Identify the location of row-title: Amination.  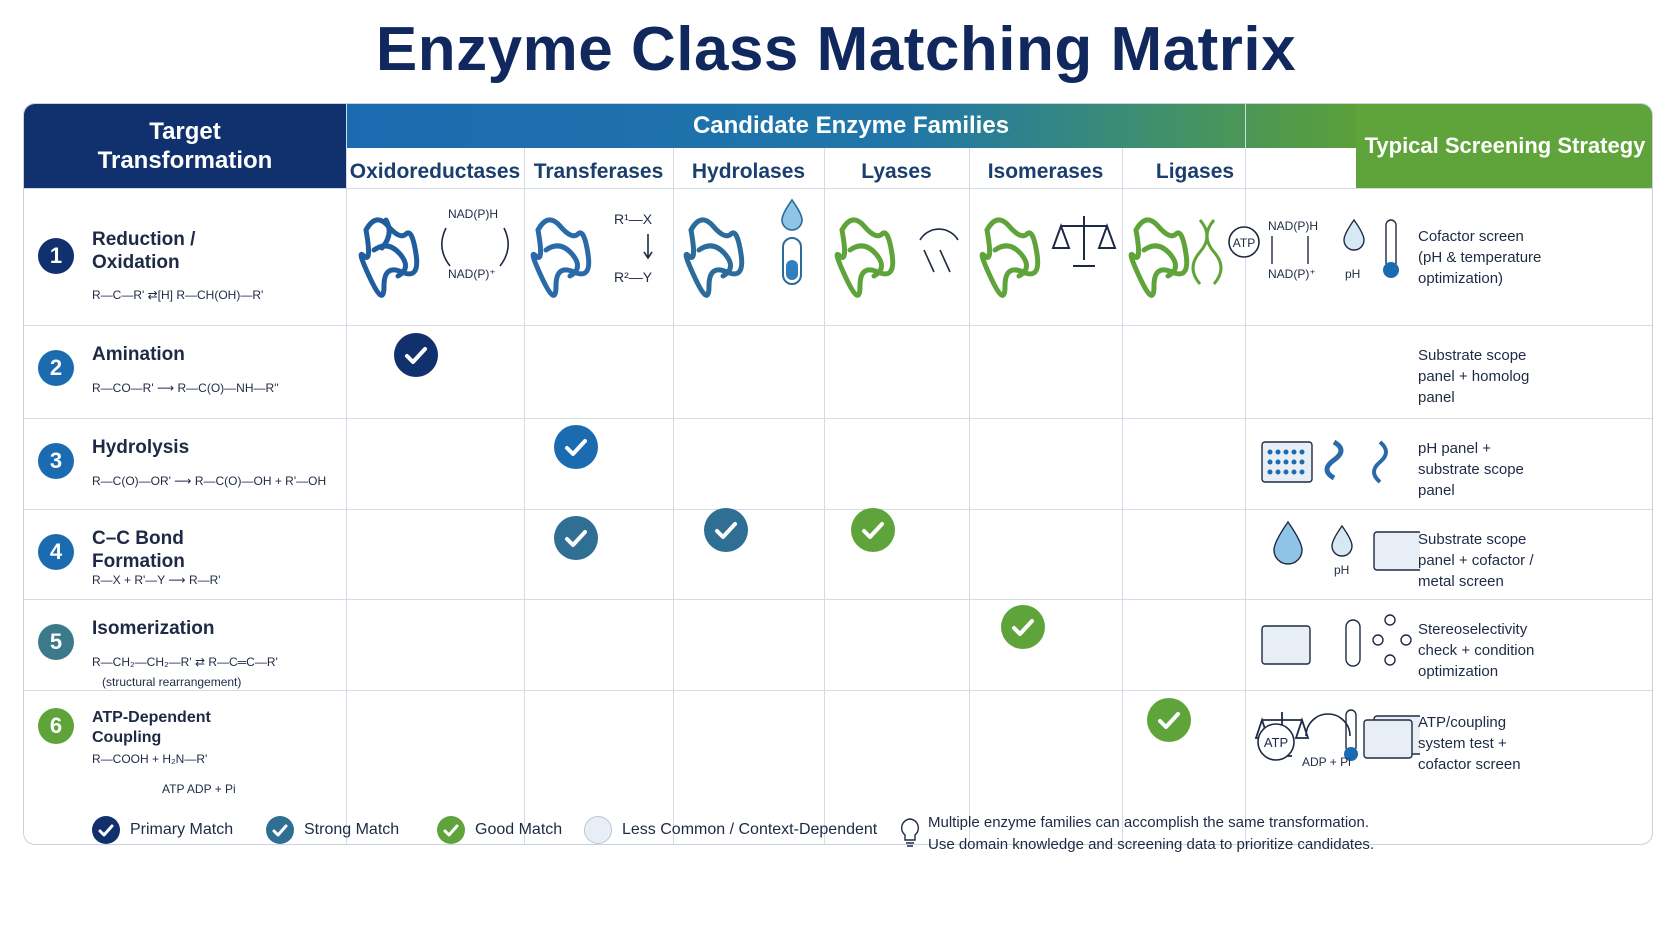
(138, 354).